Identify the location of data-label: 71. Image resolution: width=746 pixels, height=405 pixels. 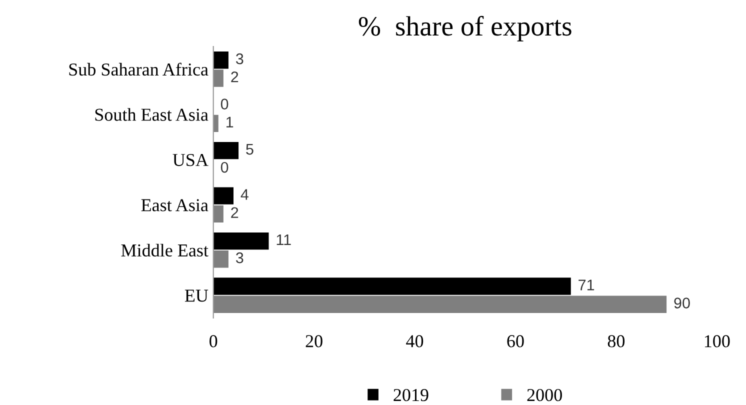
(586, 285).